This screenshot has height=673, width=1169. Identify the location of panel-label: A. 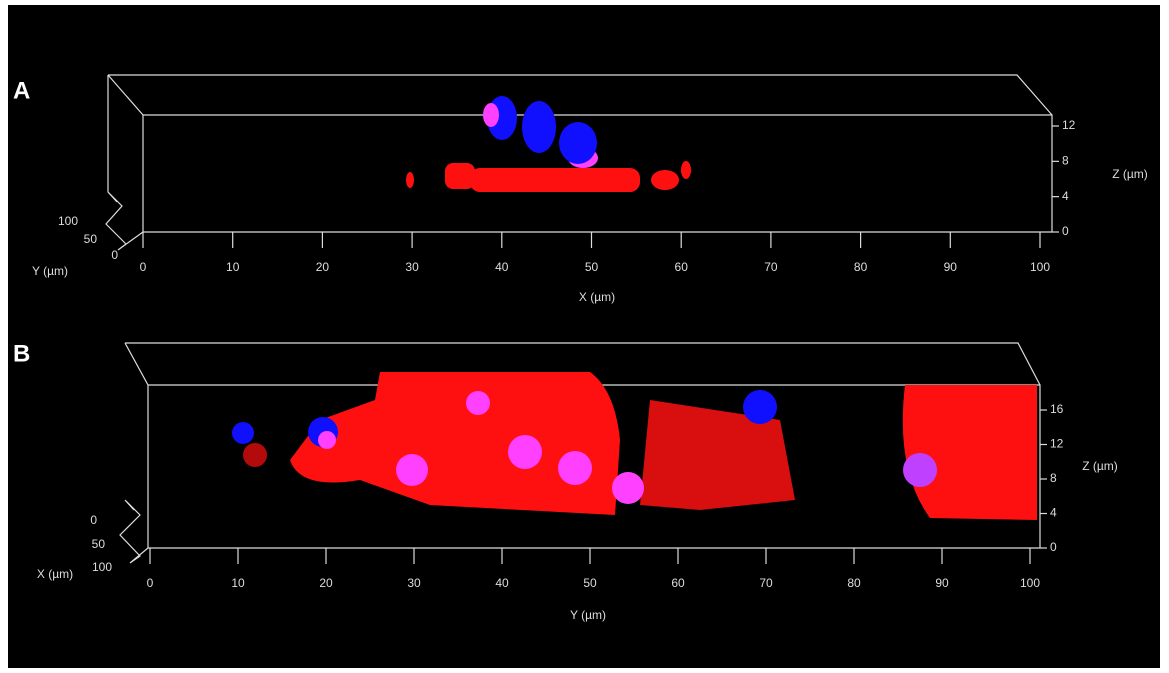
(21, 90).